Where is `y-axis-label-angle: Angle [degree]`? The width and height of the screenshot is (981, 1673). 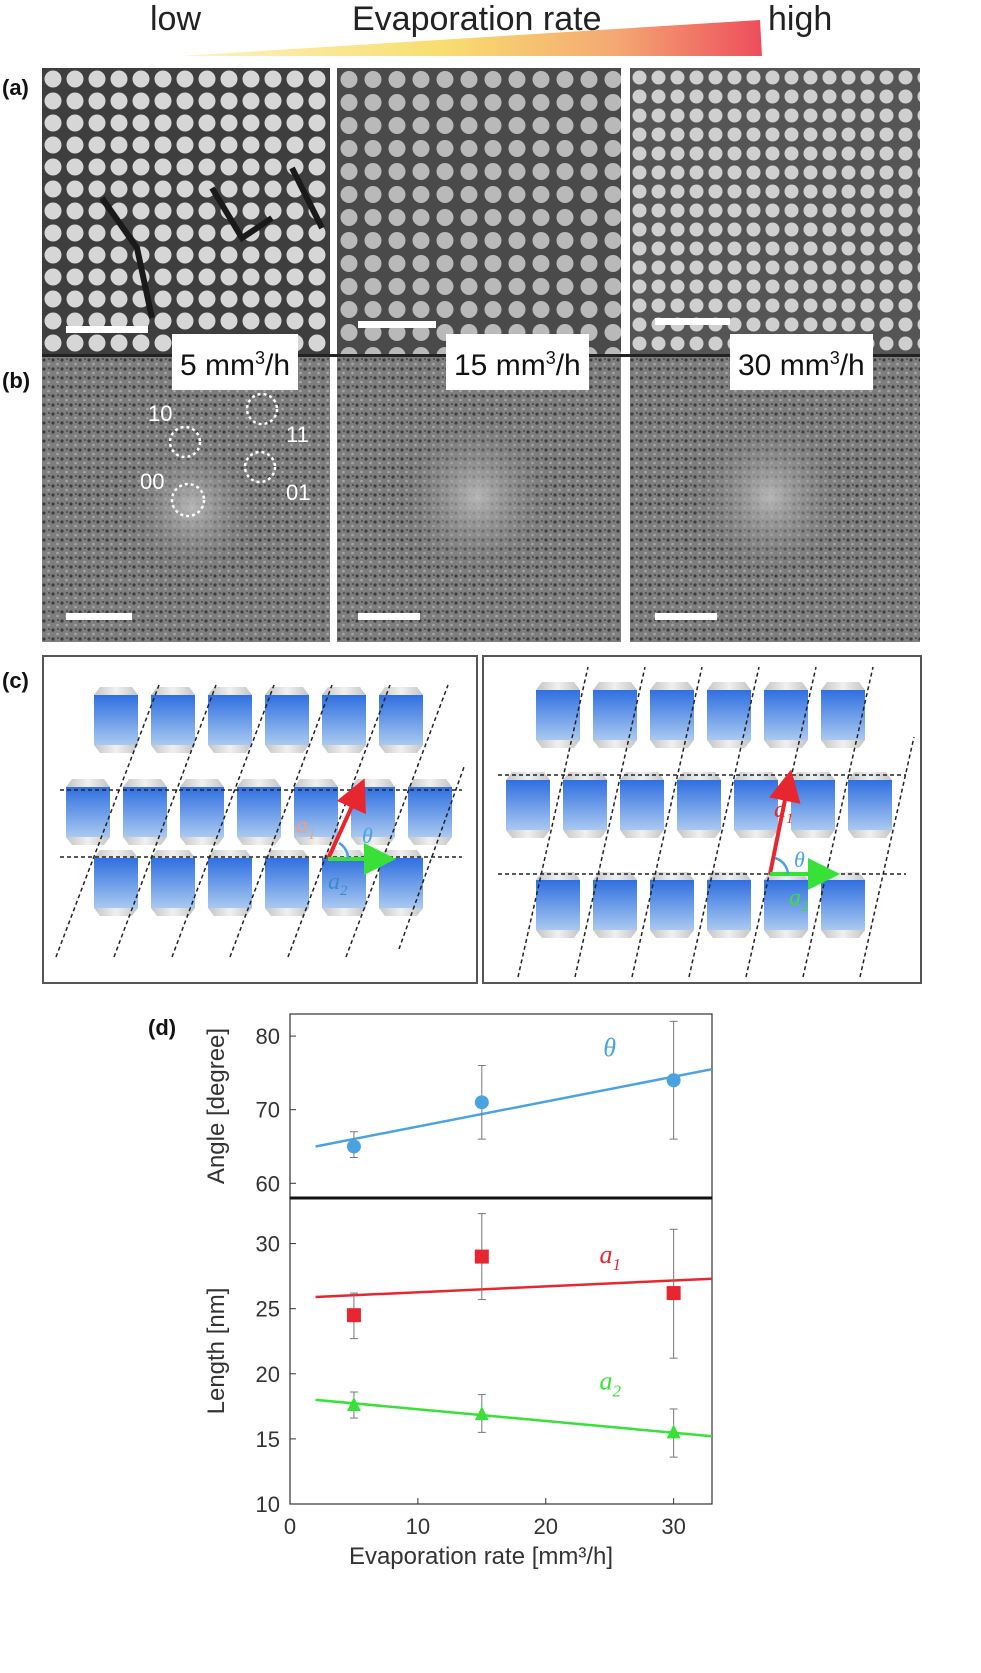 y-axis-label-angle: Angle [degree] is located at coordinates (216, 1106).